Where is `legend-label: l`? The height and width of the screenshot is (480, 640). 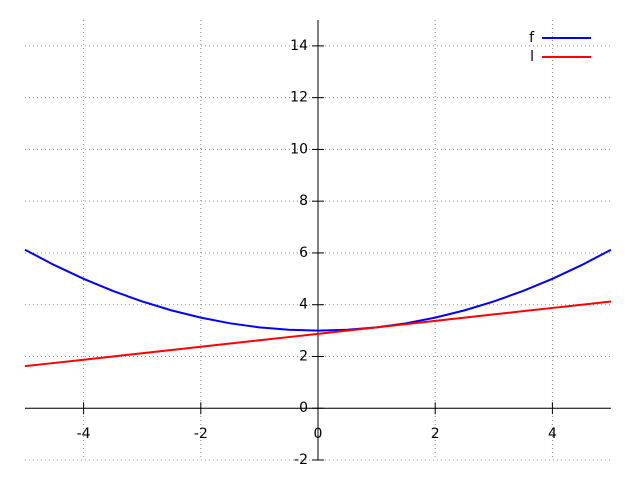
legend-label: l is located at coordinates (532, 57).